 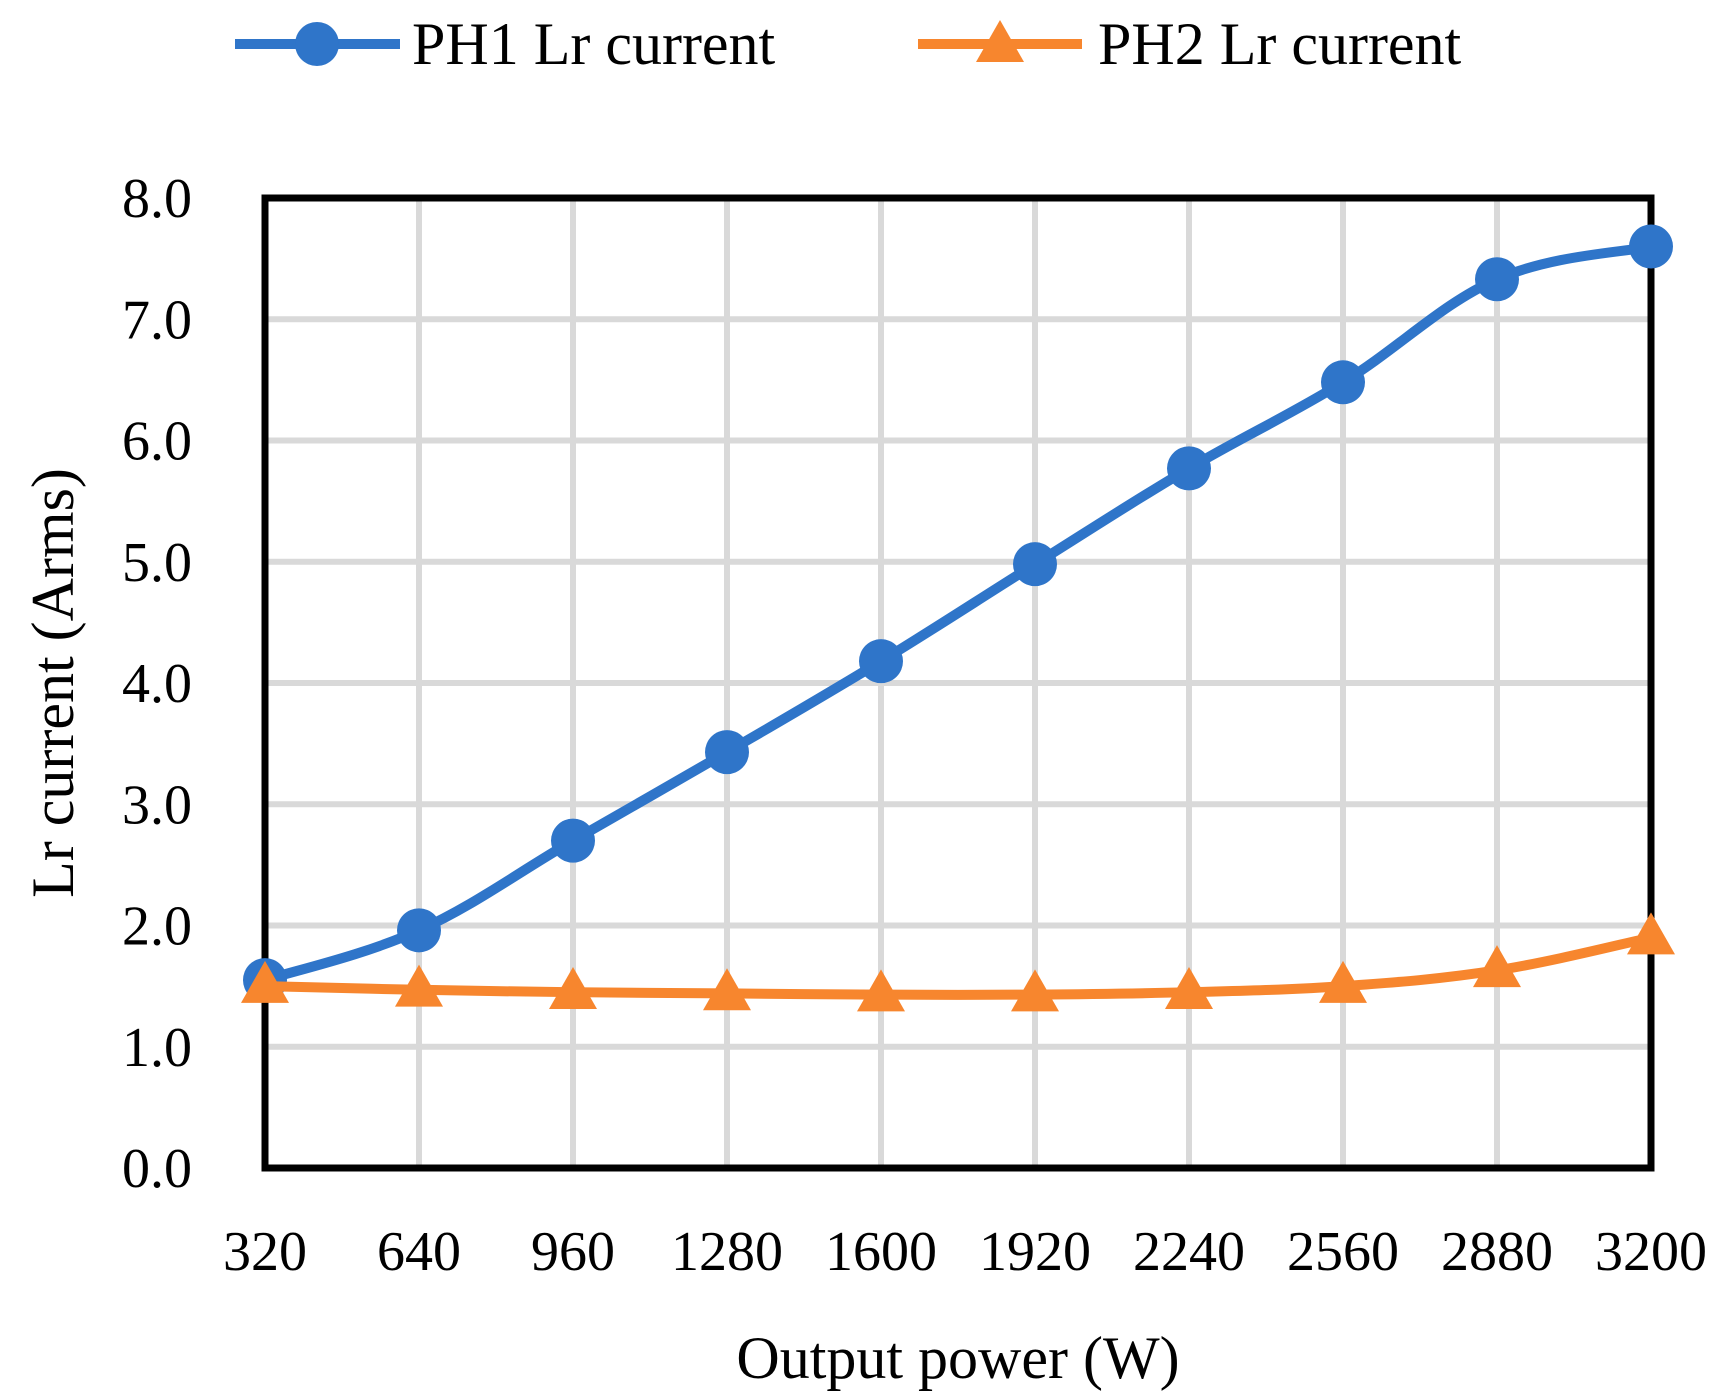 I want to click on y-axis-title: Lr current (Arms), so click(x=53, y=683).